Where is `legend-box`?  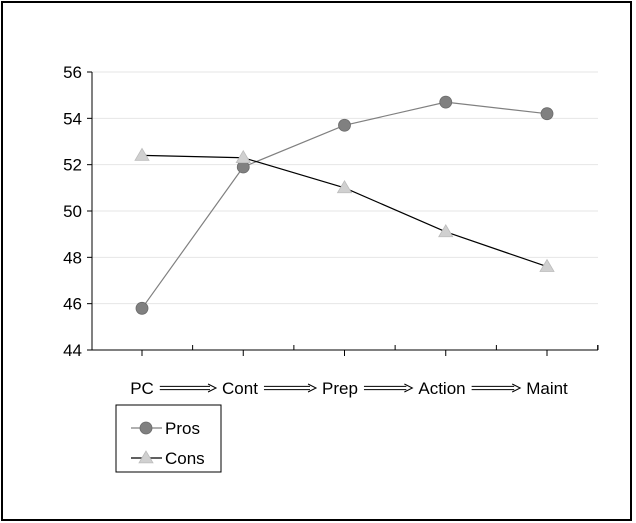 legend-box is located at coordinates (168, 438).